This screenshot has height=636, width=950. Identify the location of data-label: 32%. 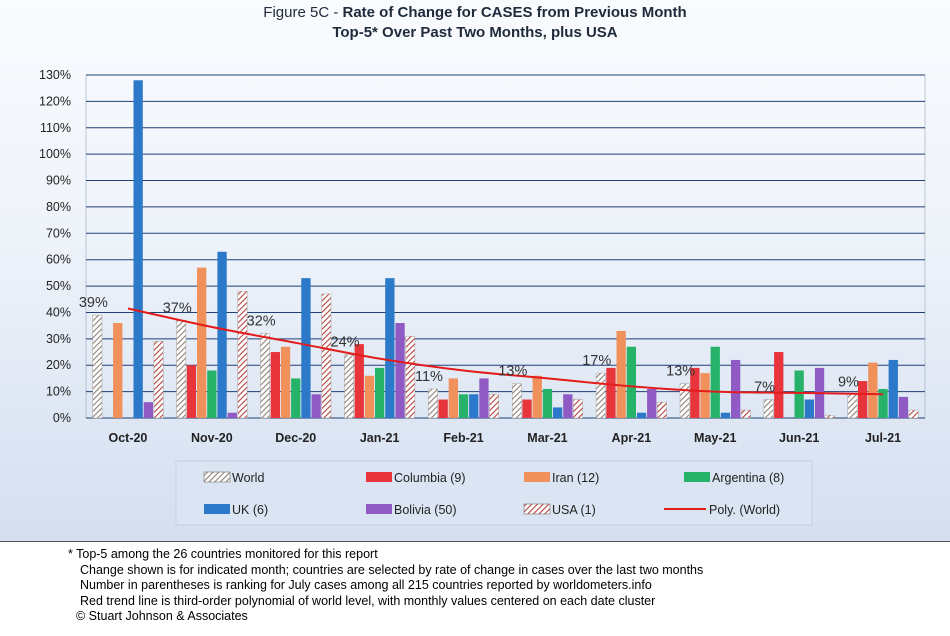
(261, 322).